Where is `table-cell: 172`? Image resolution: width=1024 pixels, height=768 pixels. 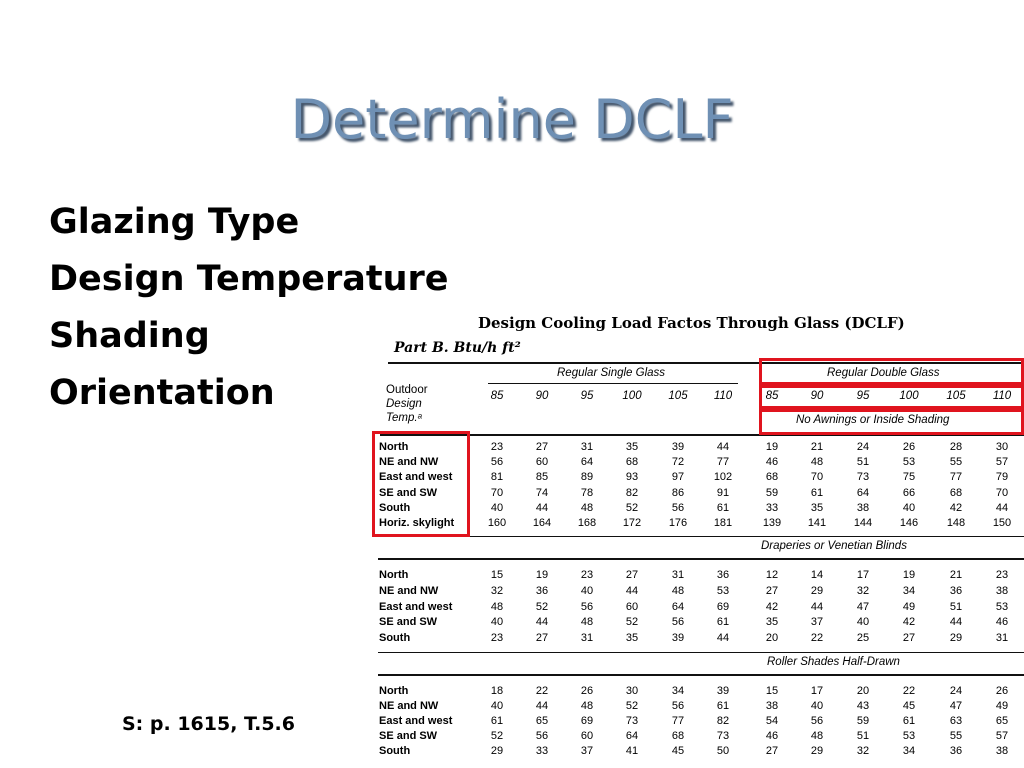 table-cell: 172 is located at coordinates (632, 523).